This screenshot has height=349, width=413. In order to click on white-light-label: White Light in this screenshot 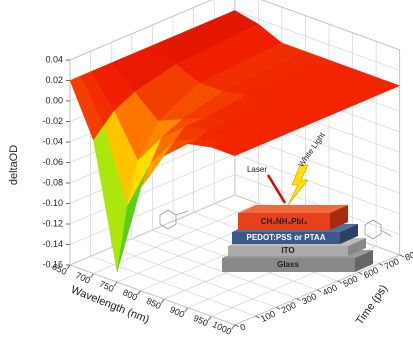, I will do `click(312, 149)`.